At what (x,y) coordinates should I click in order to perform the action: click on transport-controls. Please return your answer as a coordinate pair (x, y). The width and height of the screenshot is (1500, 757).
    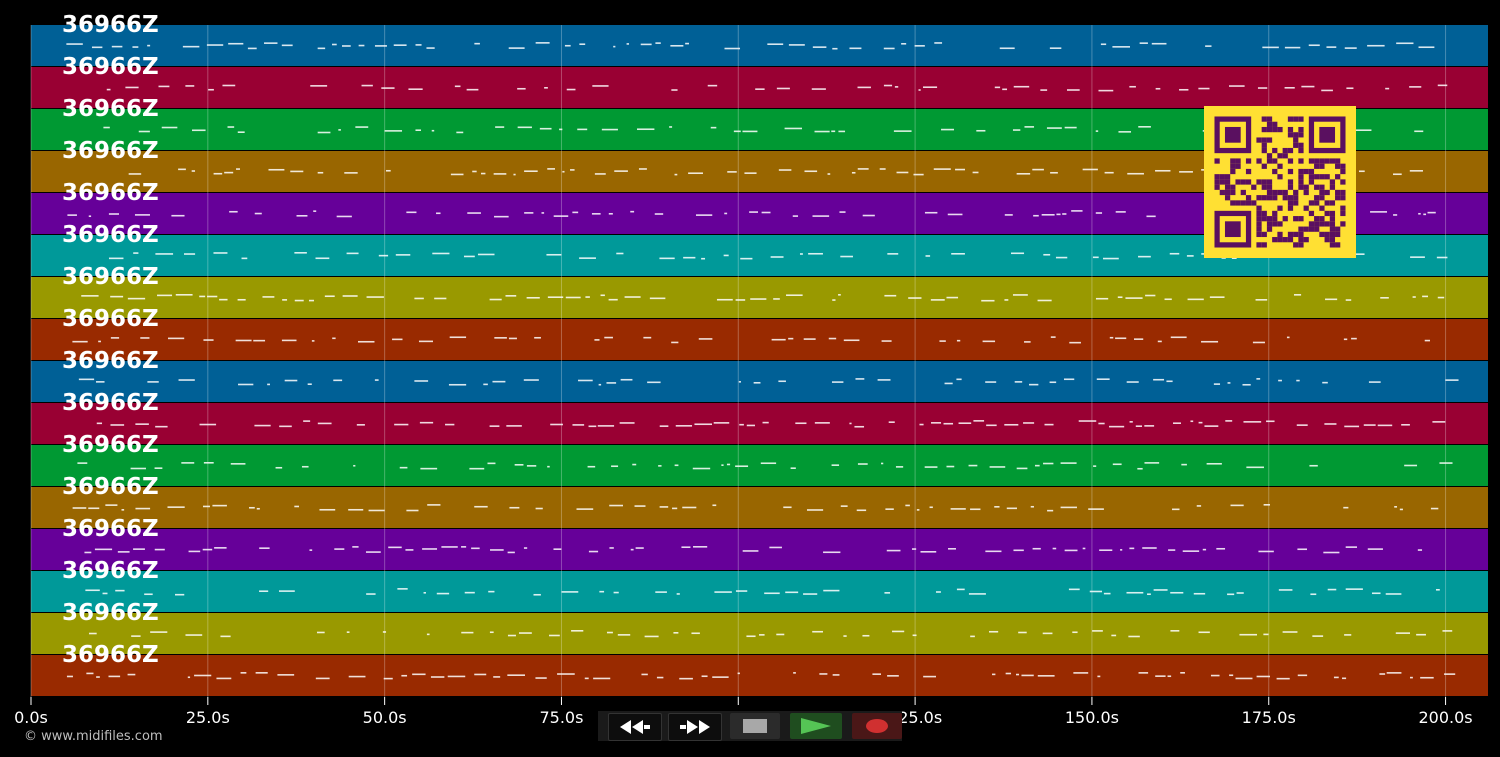
    Looking at the image, I should click on (750, 726).